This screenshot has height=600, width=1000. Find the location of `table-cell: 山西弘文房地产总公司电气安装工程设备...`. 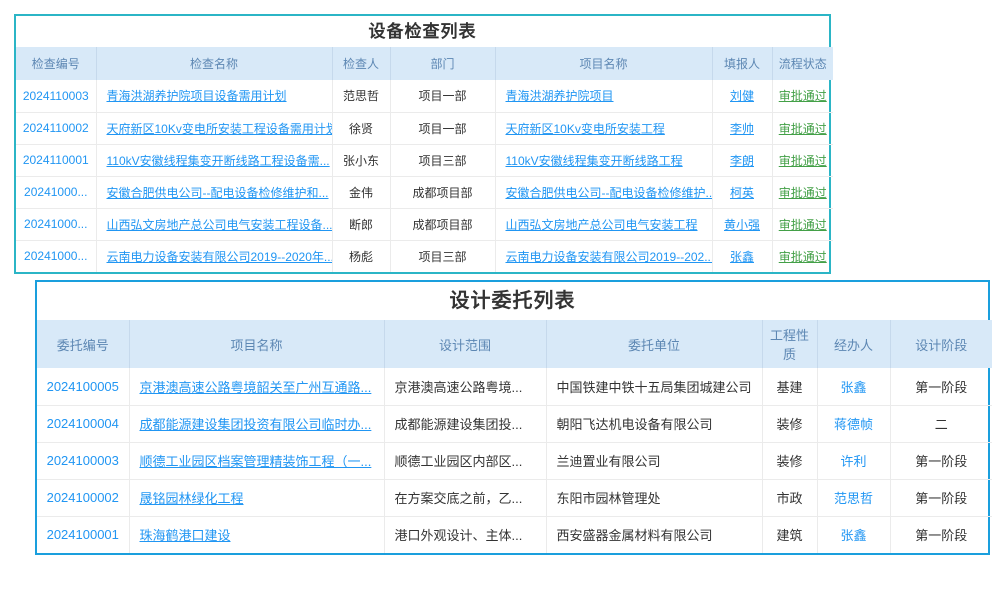

table-cell: 山西弘文房地产总公司电气安装工程设备... is located at coordinates (214, 223).